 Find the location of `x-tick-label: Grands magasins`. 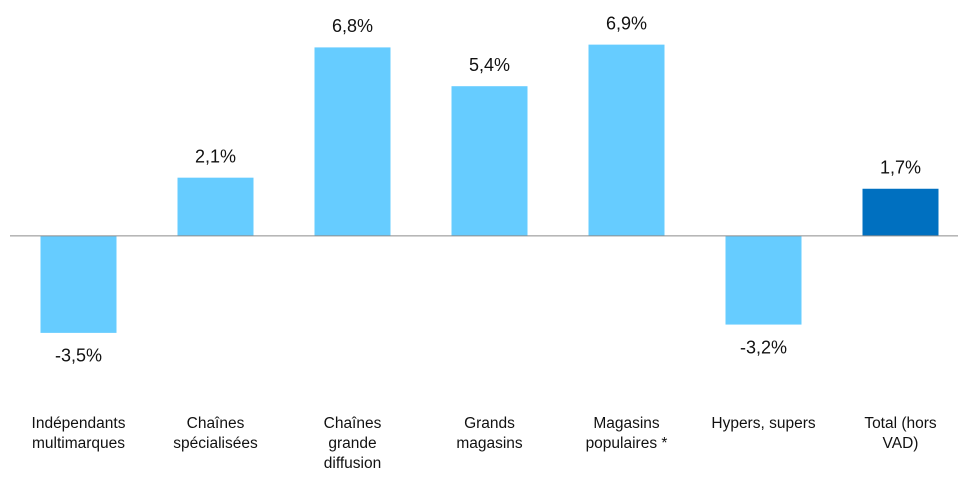

x-tick-label: Grands magasins is located at coordinates (489, 433).